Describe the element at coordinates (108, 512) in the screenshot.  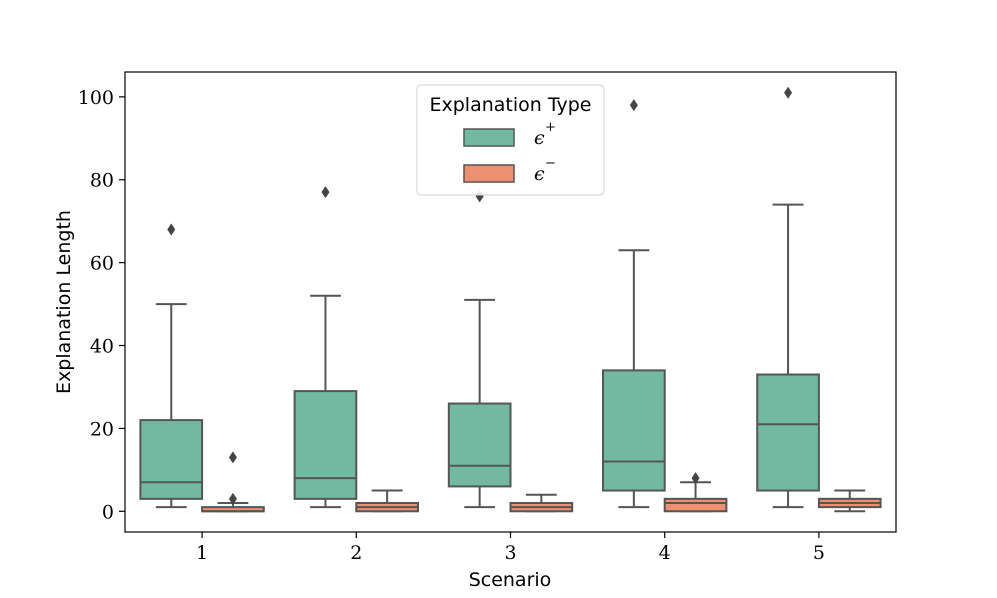
I see `y-tick-label-0: 0` at that location.